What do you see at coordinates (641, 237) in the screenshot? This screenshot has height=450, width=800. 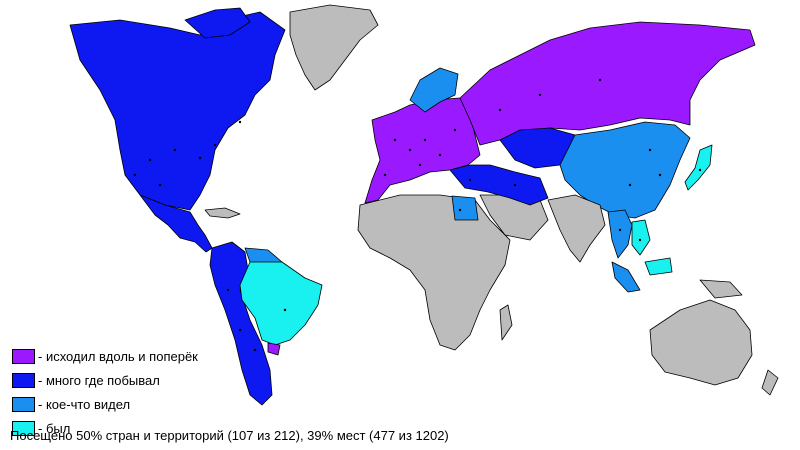 I see `vietnam` at bounding box center [641, 237].